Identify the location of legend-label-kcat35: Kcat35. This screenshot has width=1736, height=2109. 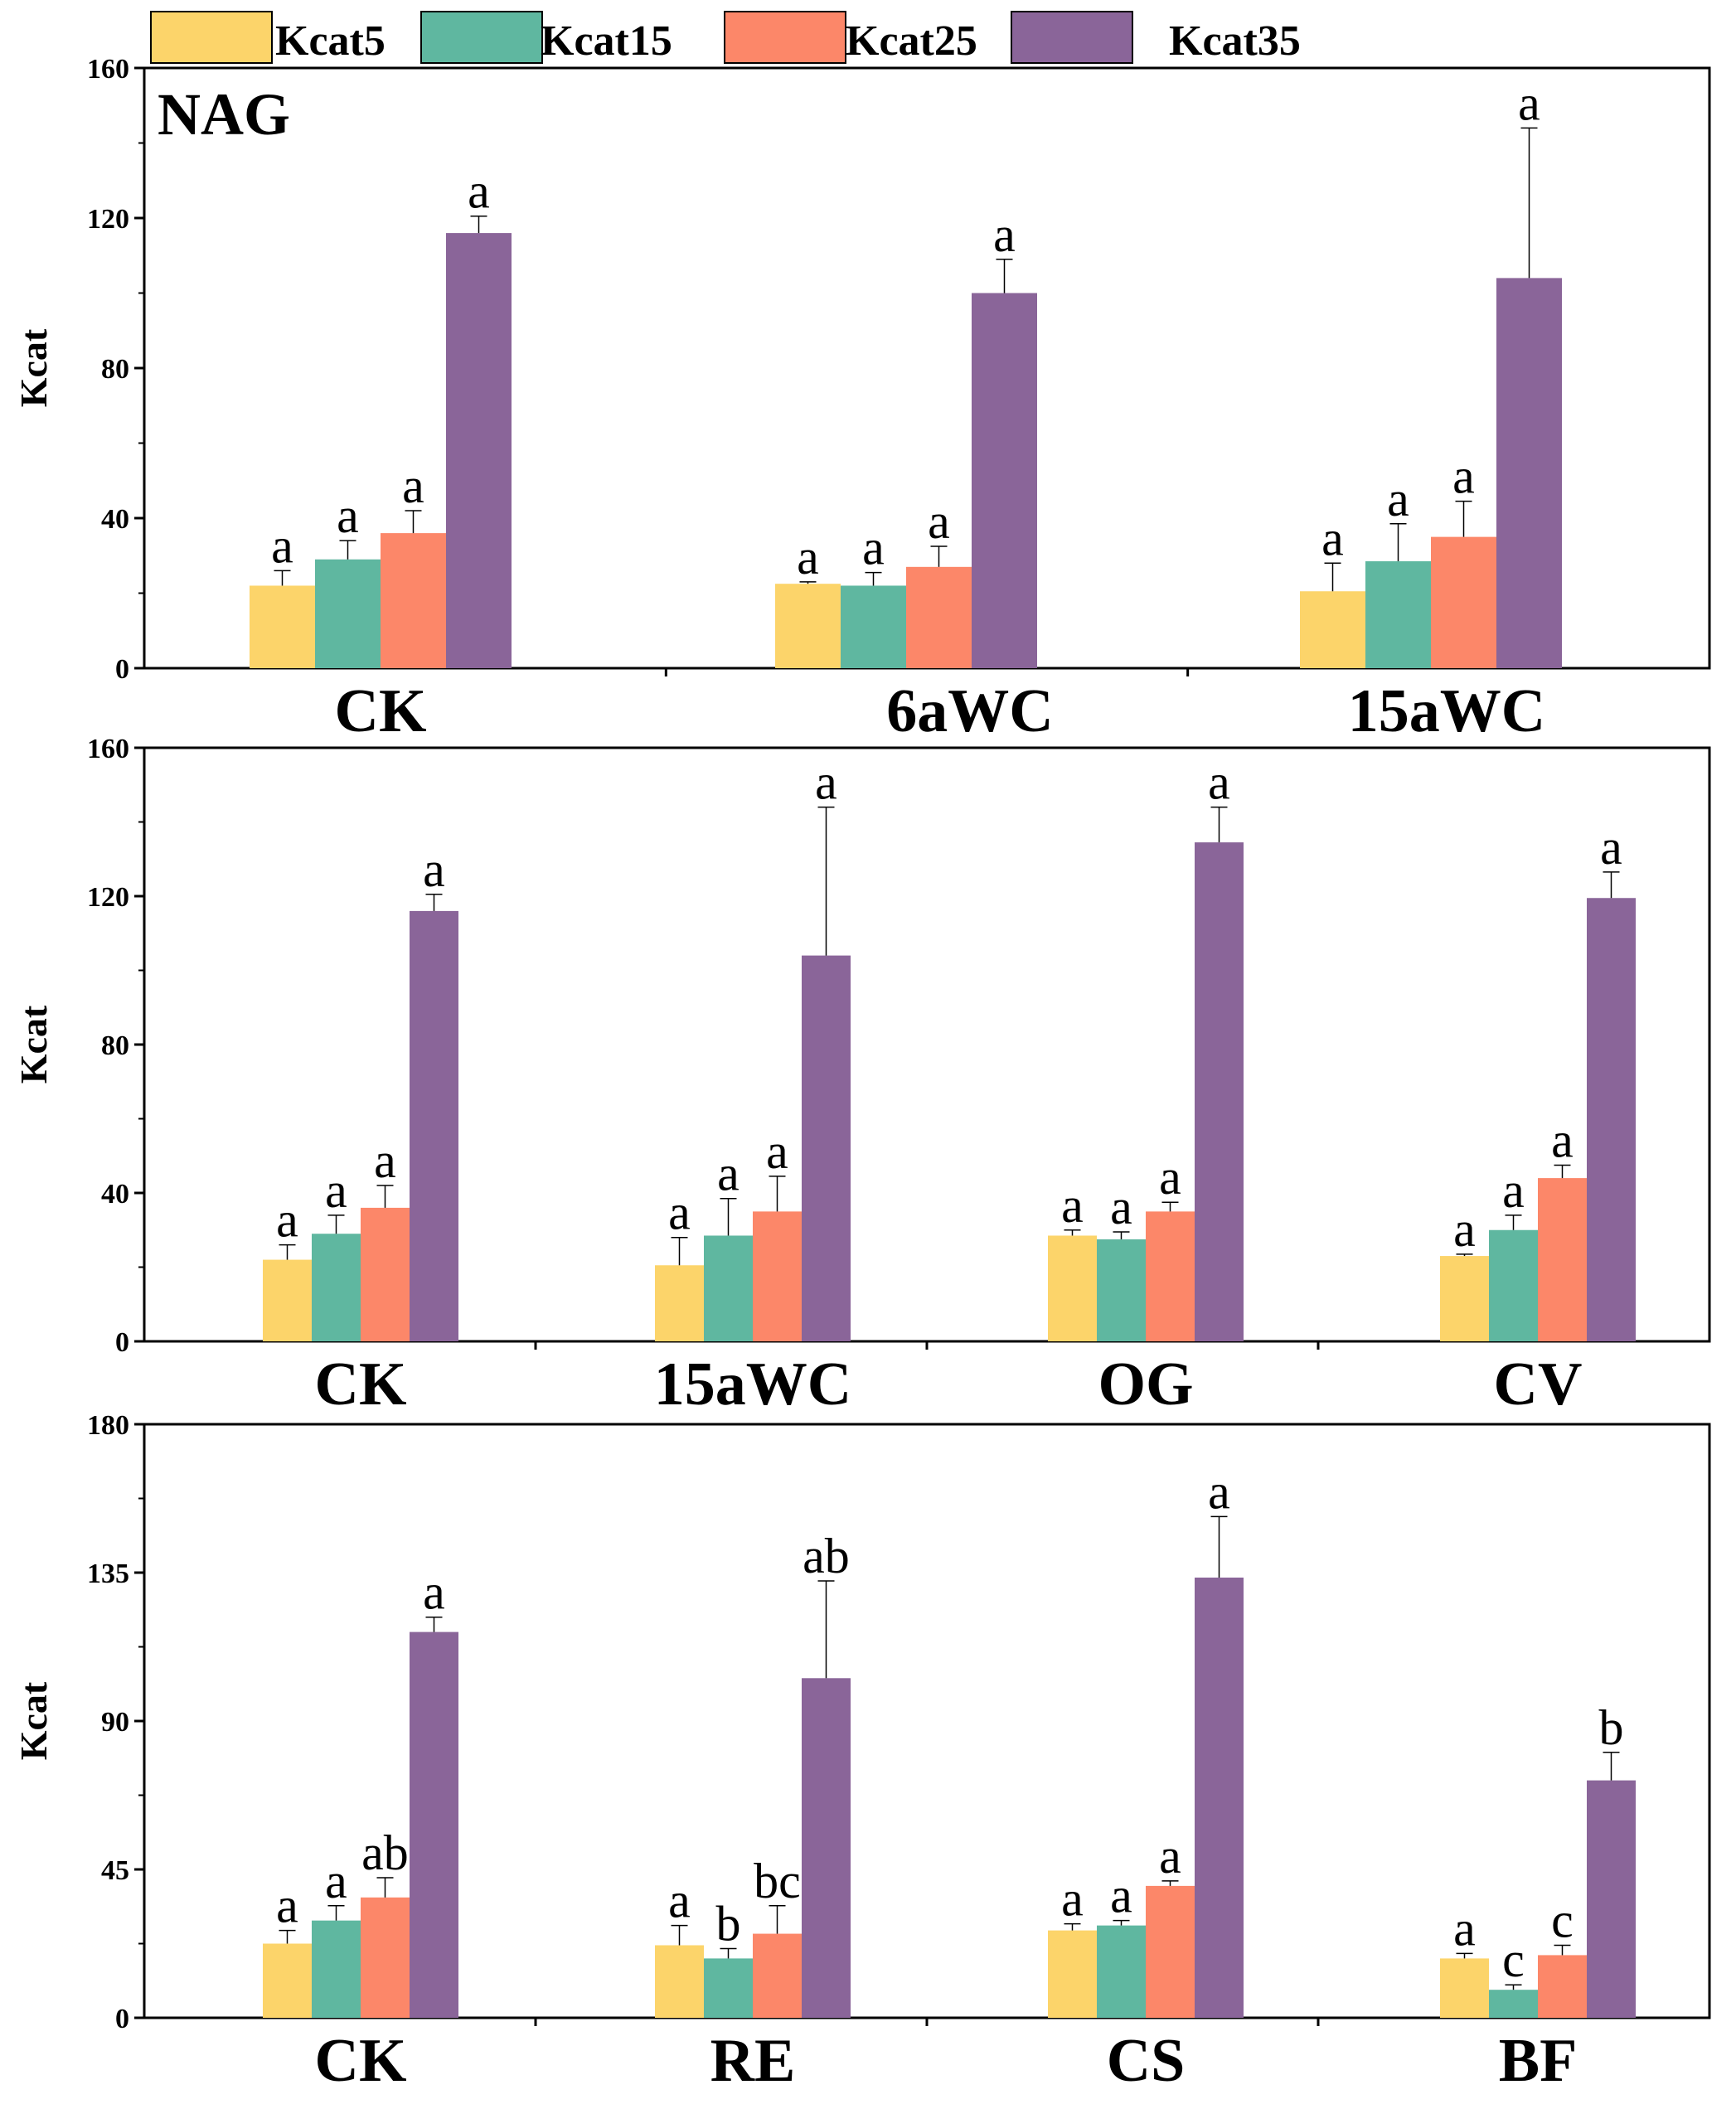
(1235, 41).